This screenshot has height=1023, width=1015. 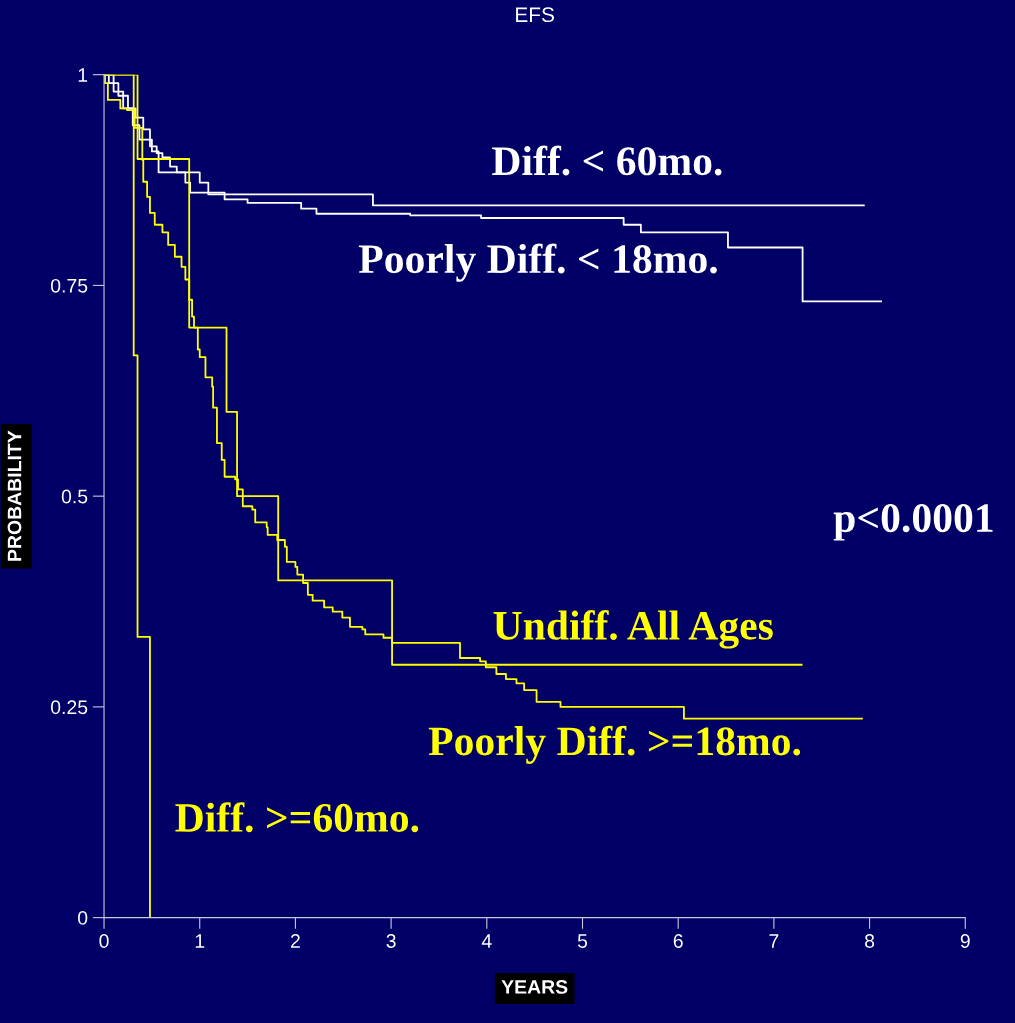 What do you see at coordinates (870, 941) in the screenshot?
I see `x-tick-label: 8` at bounding box center [870, 941].